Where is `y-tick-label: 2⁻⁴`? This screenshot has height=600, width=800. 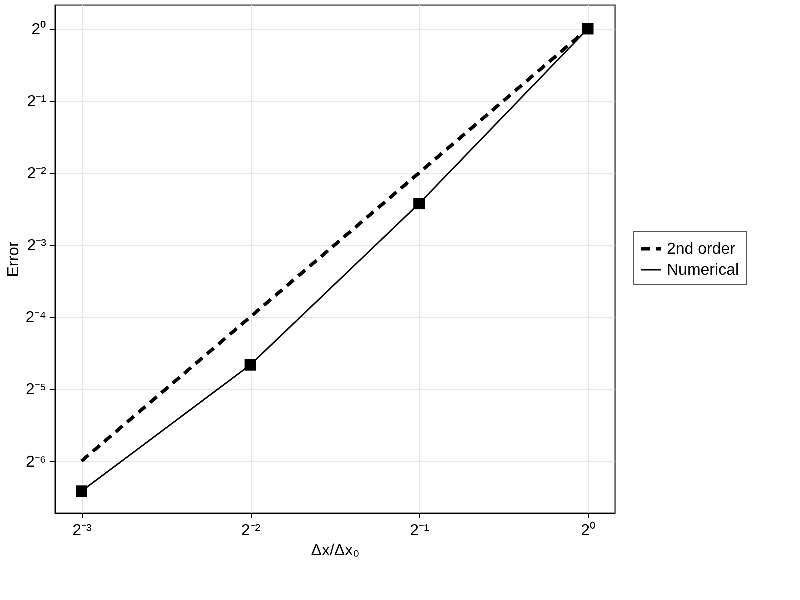 y-tick-label: 2⁻⁴ is located at coordinates (36, 318).